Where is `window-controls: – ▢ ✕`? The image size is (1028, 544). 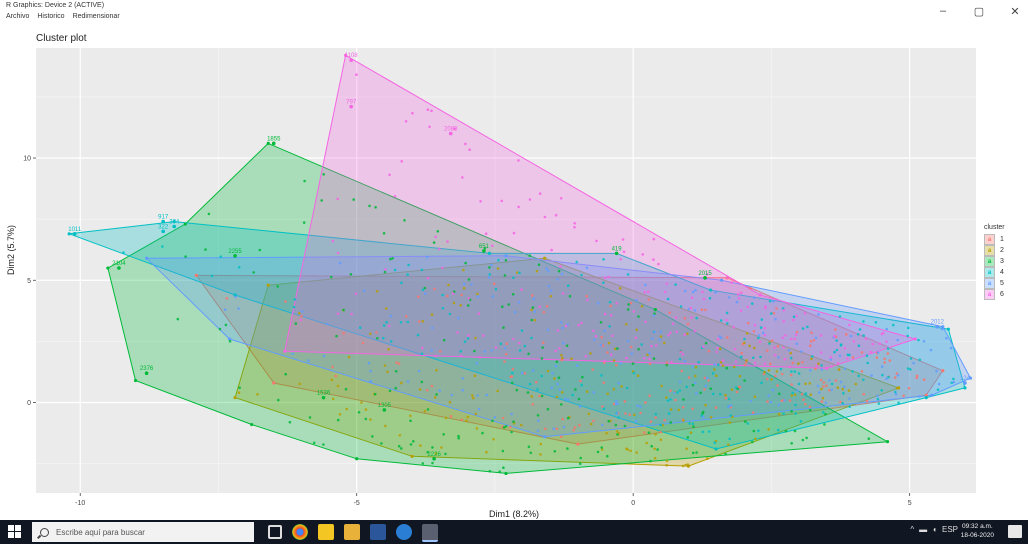
window-controls: – ▢ ✕ is located at coordinates (979, 11).